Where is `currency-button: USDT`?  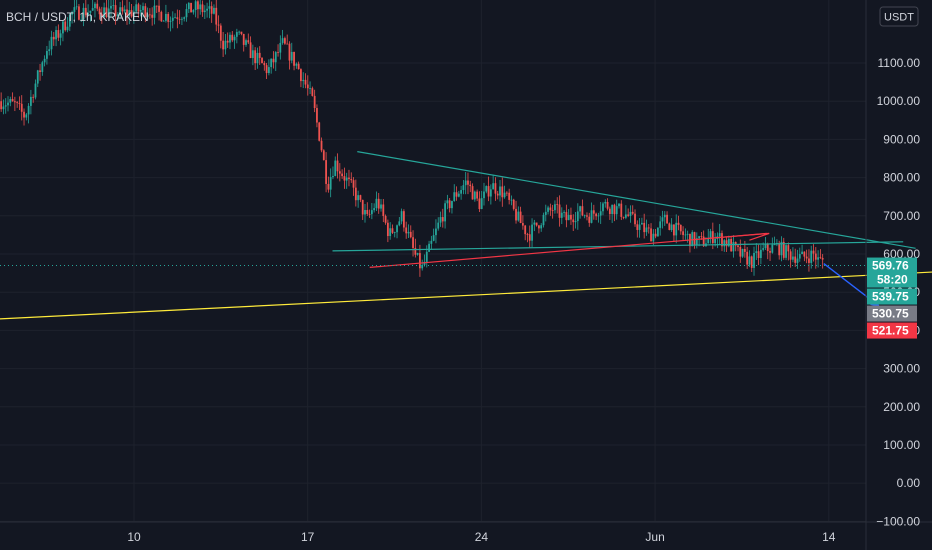 currency-button: USDT is located at coordinates (899, 16).